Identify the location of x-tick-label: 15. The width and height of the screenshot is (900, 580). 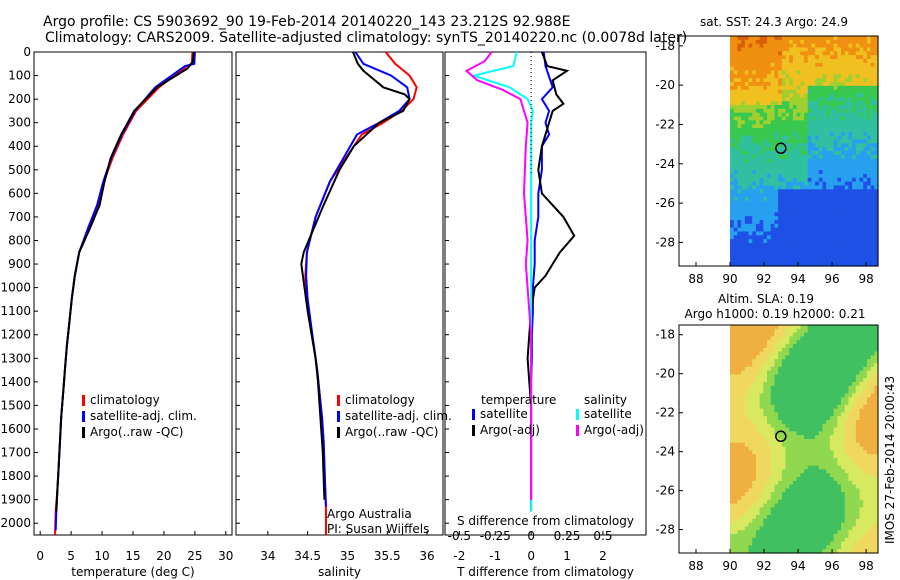
(132, 556).